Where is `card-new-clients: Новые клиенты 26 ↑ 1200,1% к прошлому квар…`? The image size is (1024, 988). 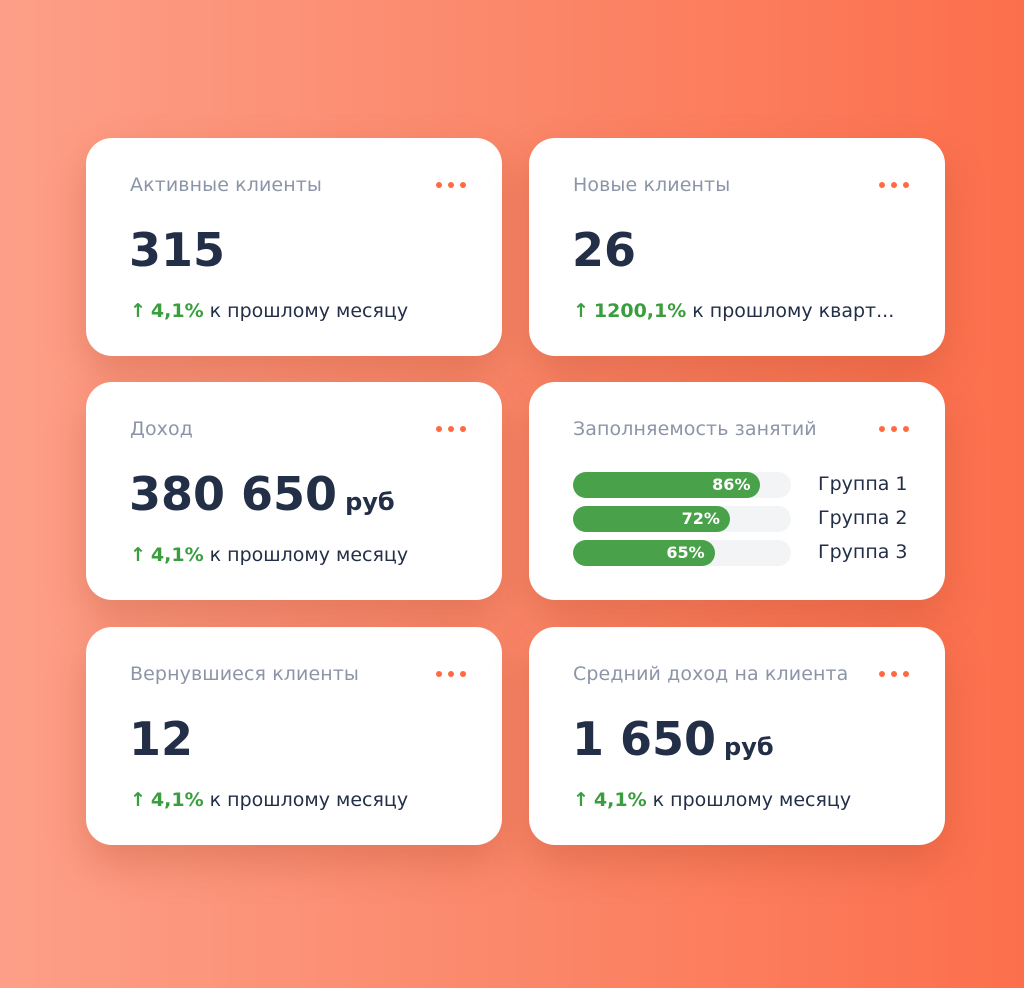
card-new-clients: Новые клиенты 26 ↑ 1200,1% к прошлому квар… is located at coordinates (737, 247).